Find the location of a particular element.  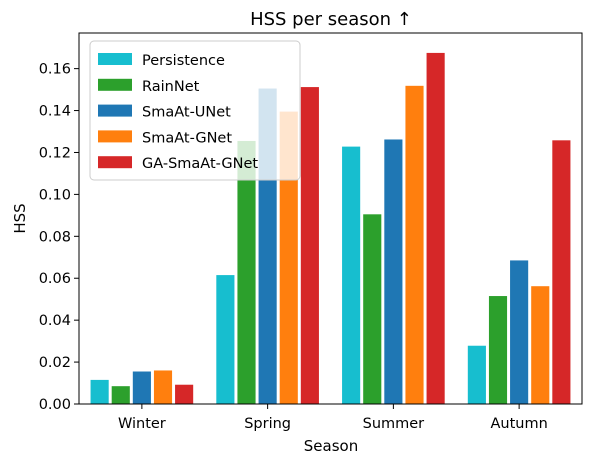

x-axis: Winter Spring Summer Autumn is located at coordinates (333, 418).